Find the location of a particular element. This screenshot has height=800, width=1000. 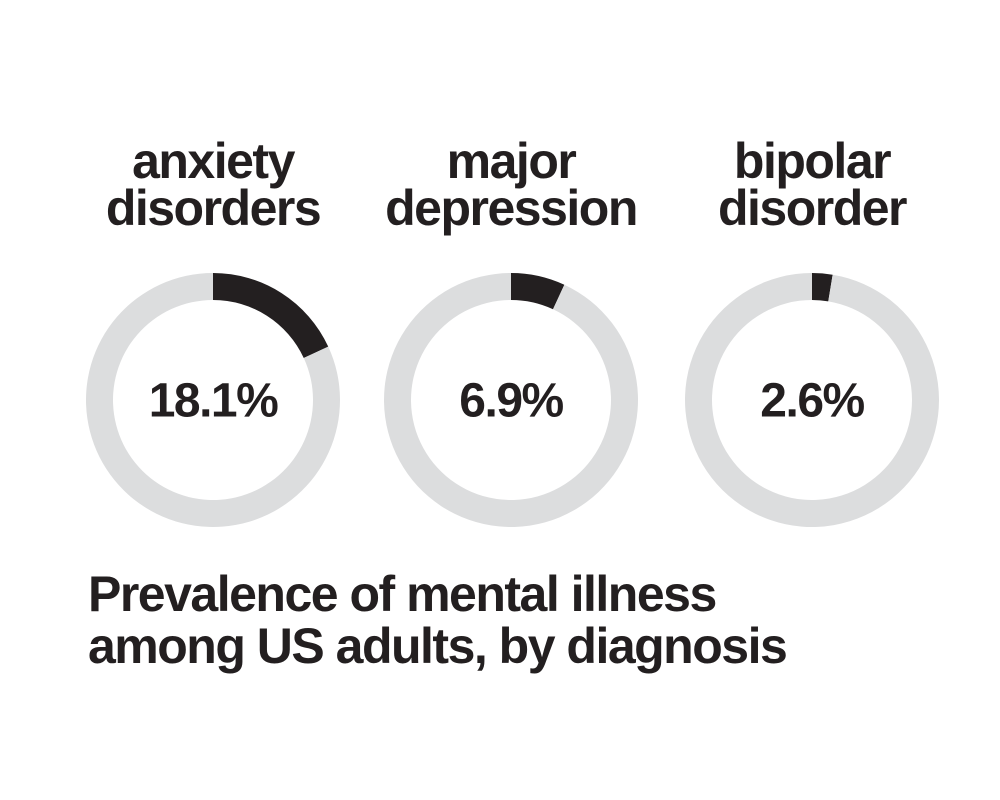

value-label: 2.6% is located at coordinates (812, 401).